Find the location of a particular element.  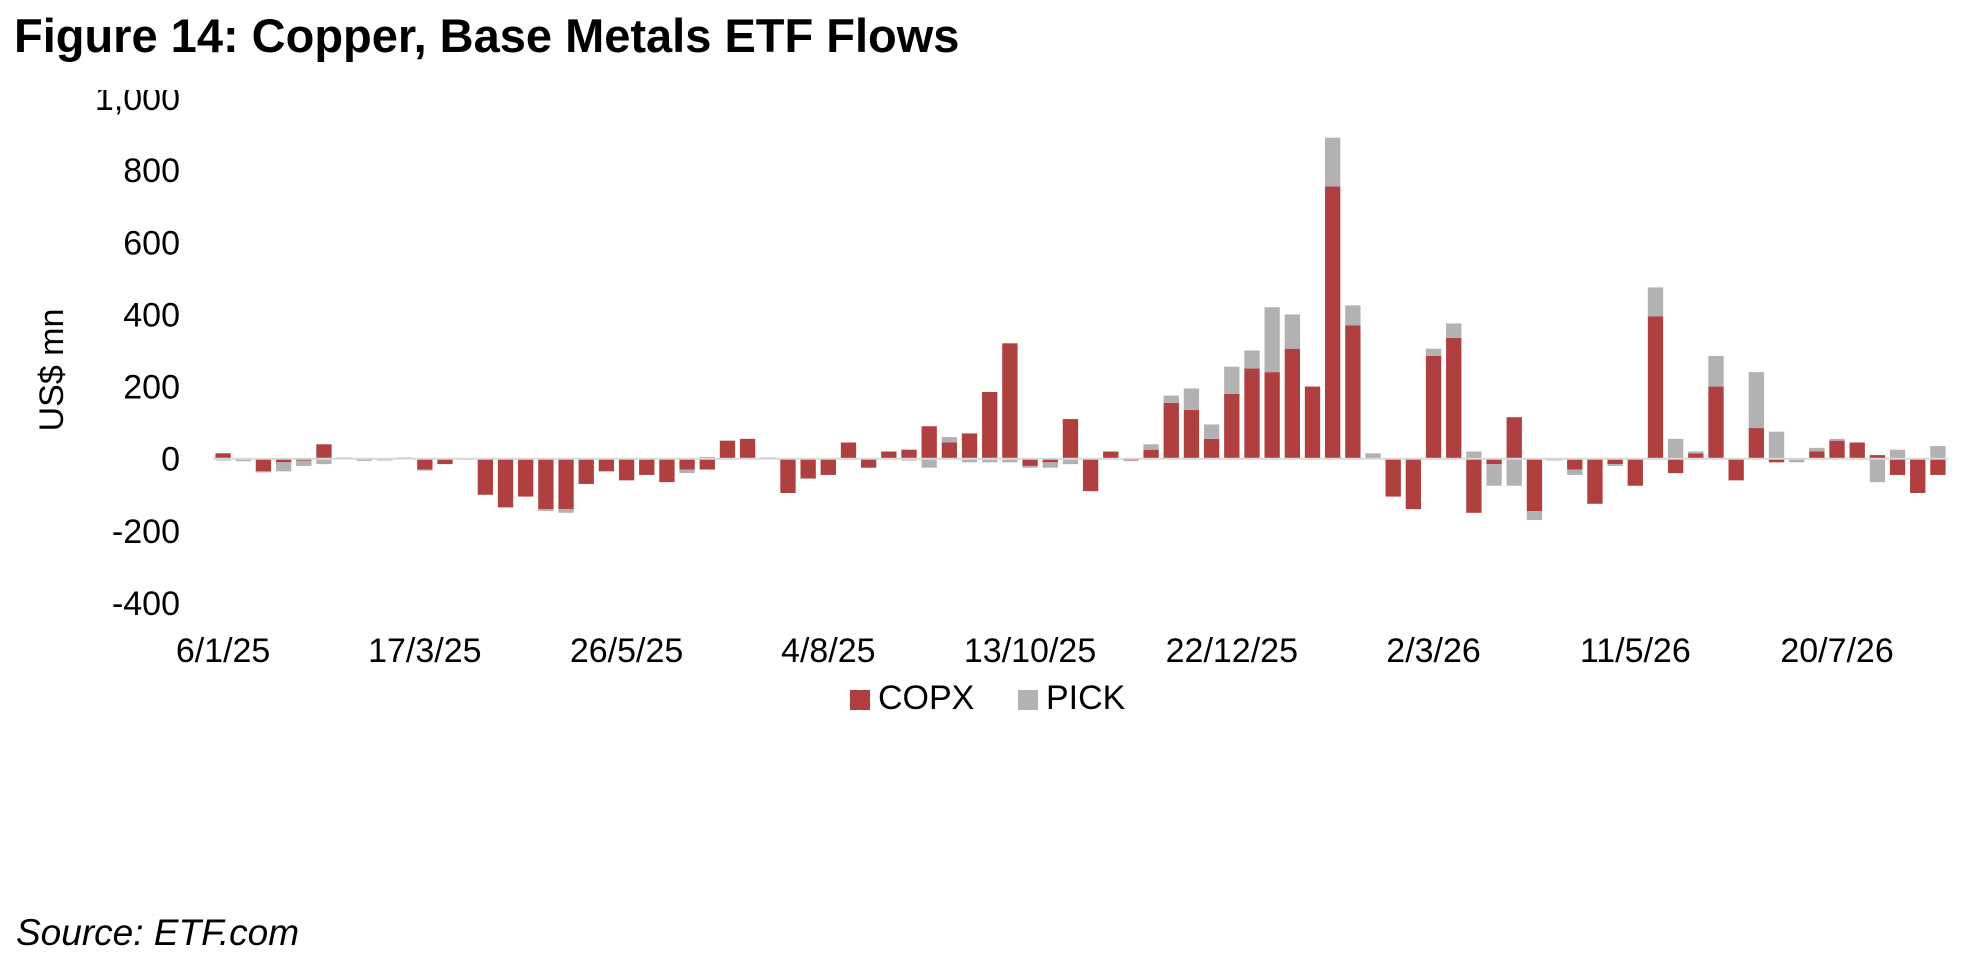

y-axis-label: US$ mn is located at coordinates (52, 370).